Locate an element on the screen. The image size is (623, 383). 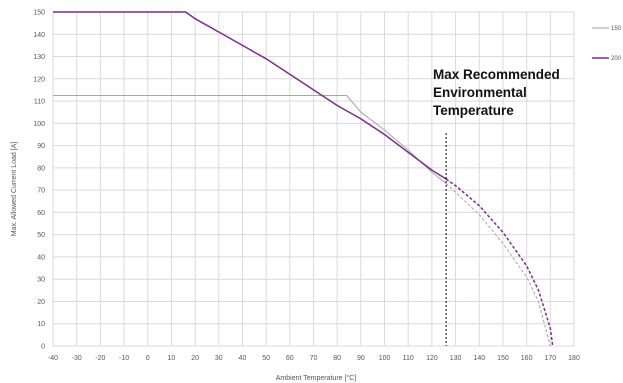
x-tick-label: 140 is located at coordinates (479, 358).